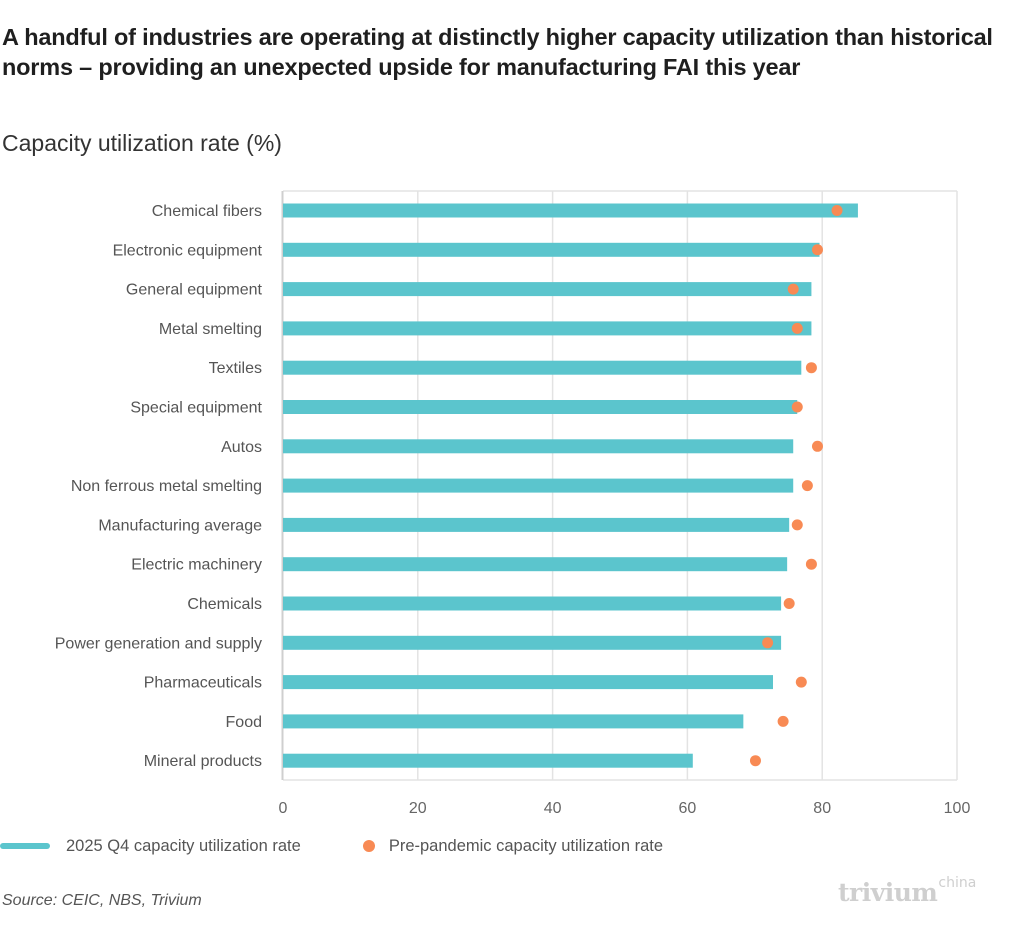  What do you see at coordinates (183, 845) in the screenshot?
I see `legend-label-2025-q4: 2025 Q4 capacity utilization rate` at bounding box center [183, 845].